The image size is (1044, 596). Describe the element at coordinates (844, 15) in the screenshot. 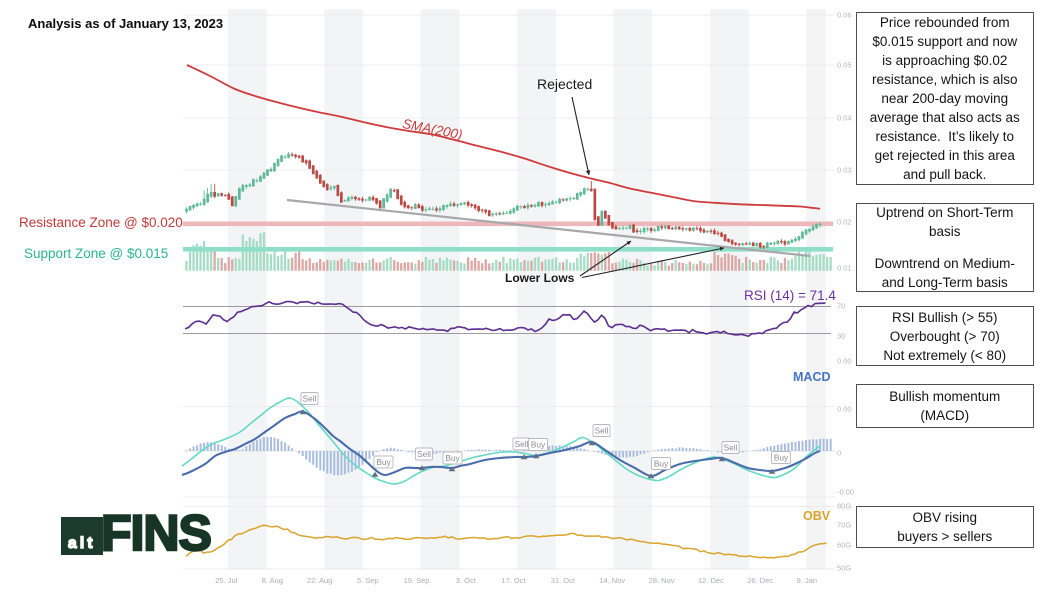

I see `svg-text: 0.06` at that location.